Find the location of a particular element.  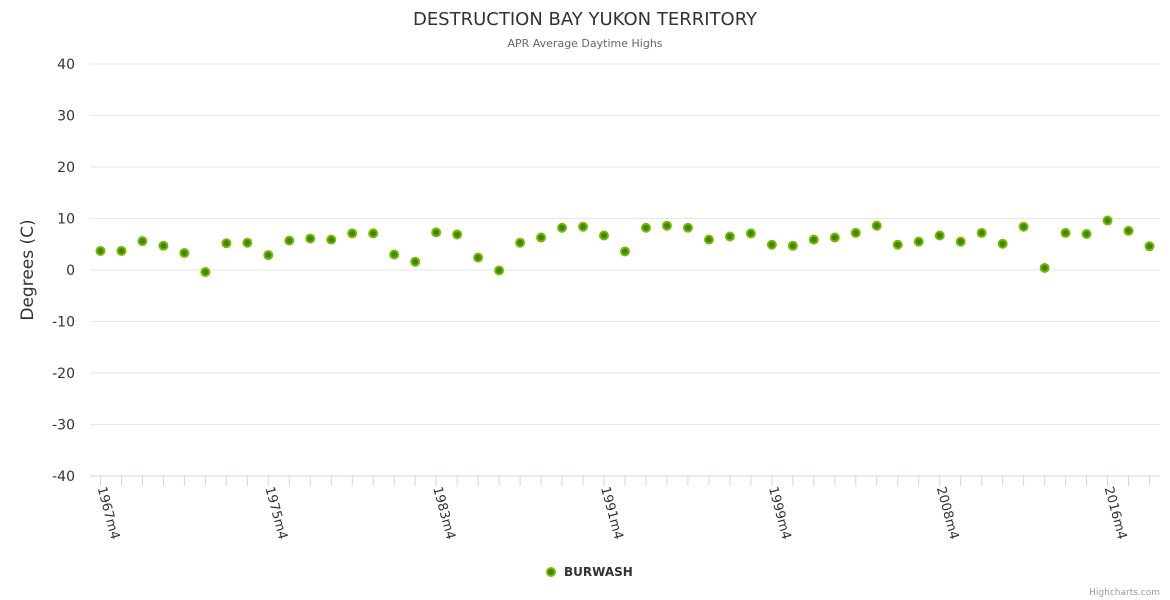

x-tick-label: 2008m4 is located at coordinates (947, 513).